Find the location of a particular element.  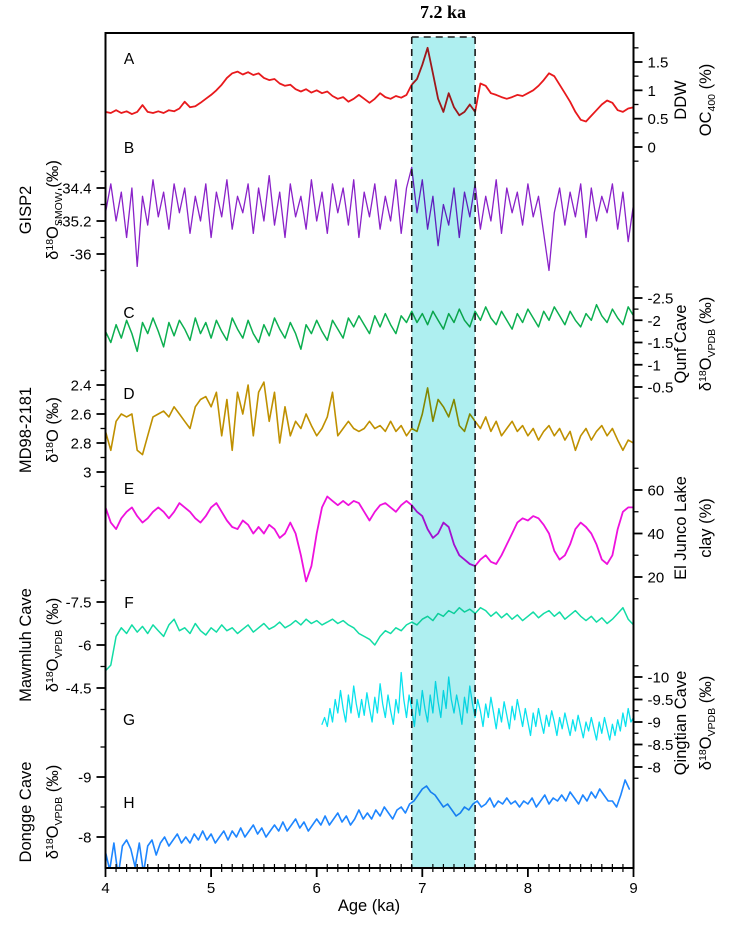

y-axis-C: -2.5 -2 -1.5 -1 -0.5 is located at coordinates (653, 342).